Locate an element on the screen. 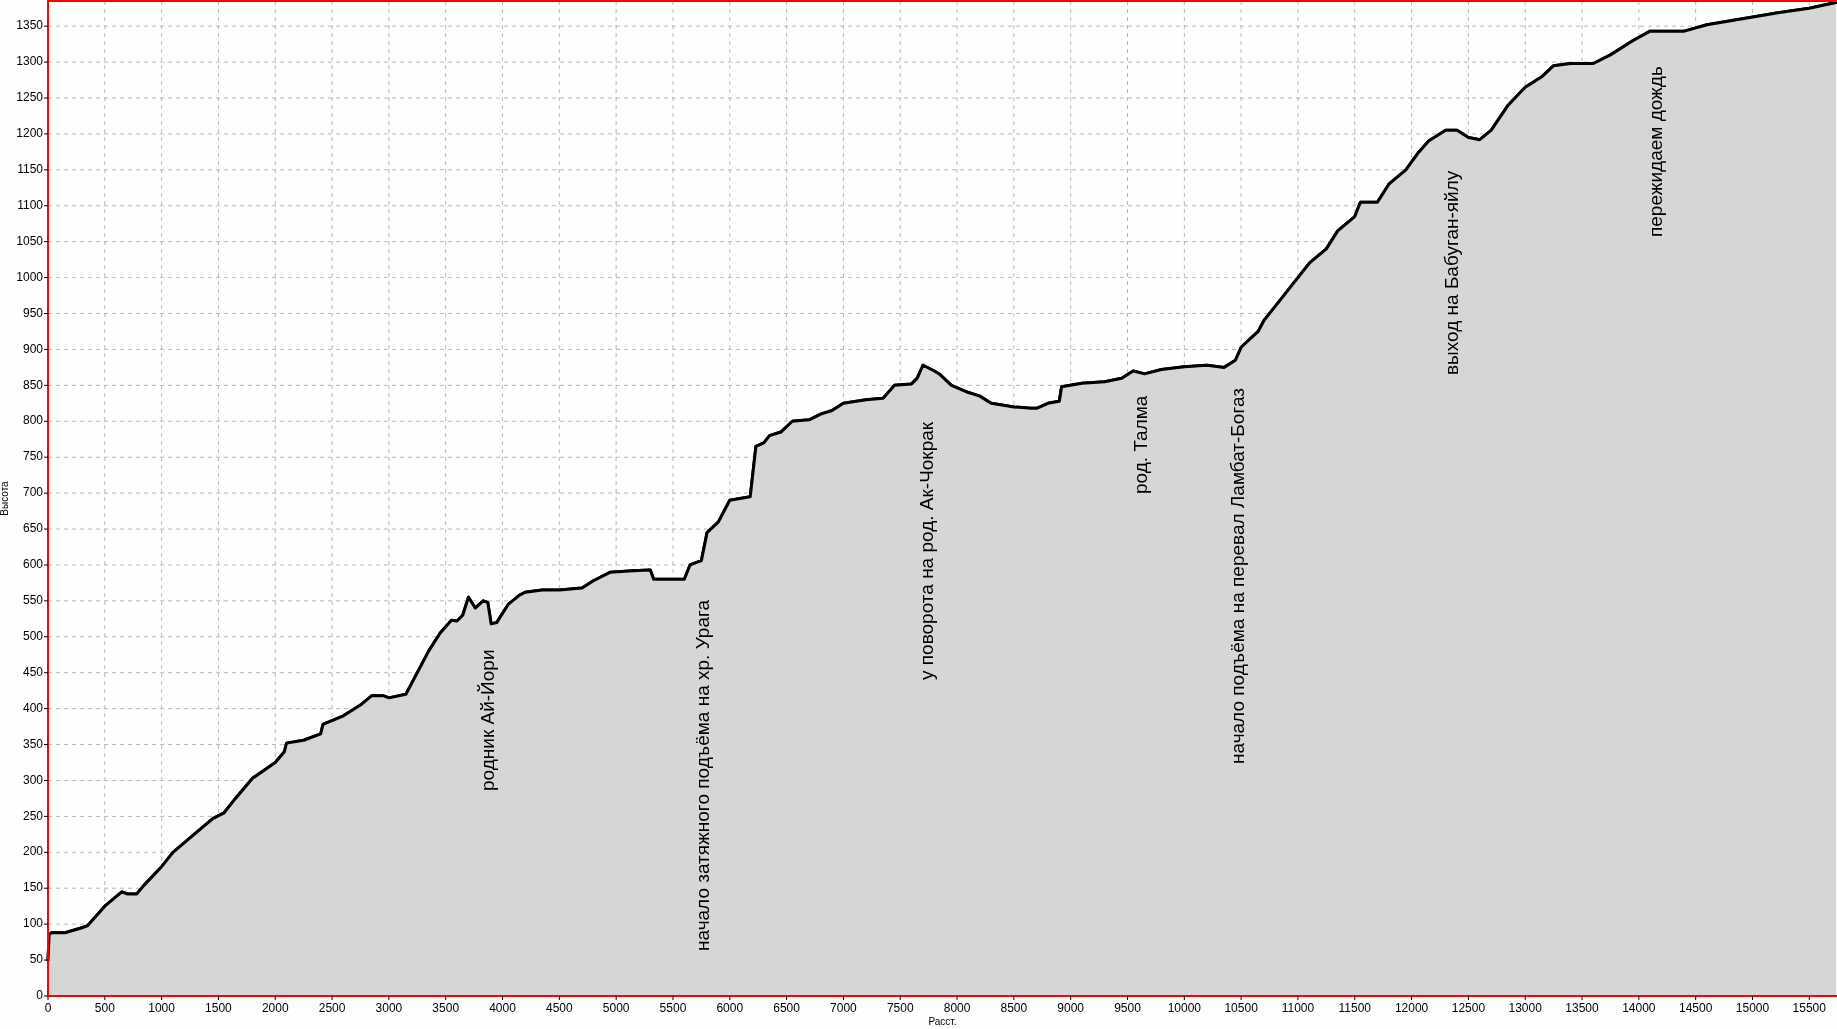  annotation: род. Талма is located at coordinates (1141, 444).